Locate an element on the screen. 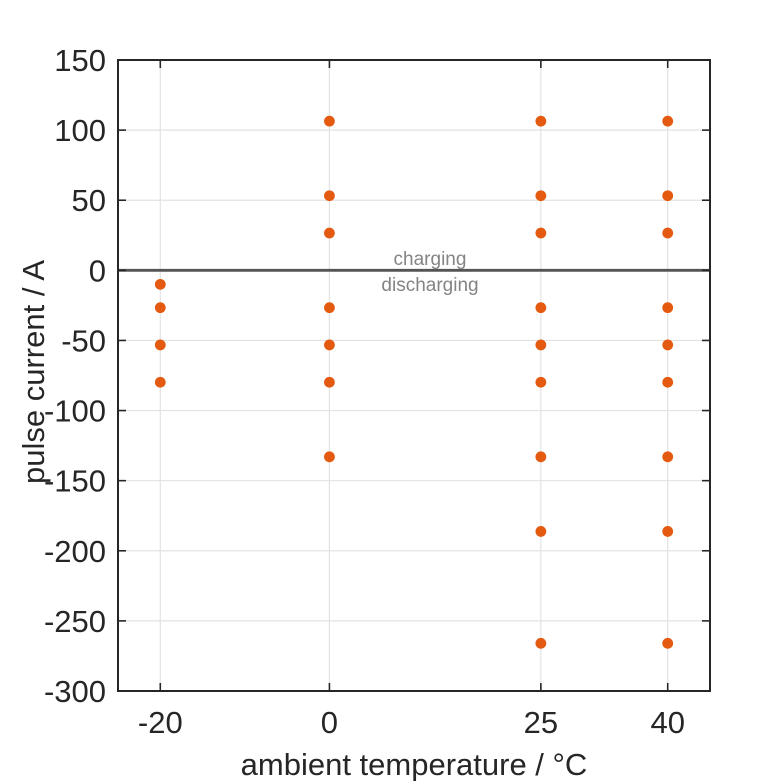 This screenshot has height=781, width=781. y-tick-label: 150 is located at coordinates (80, 60).